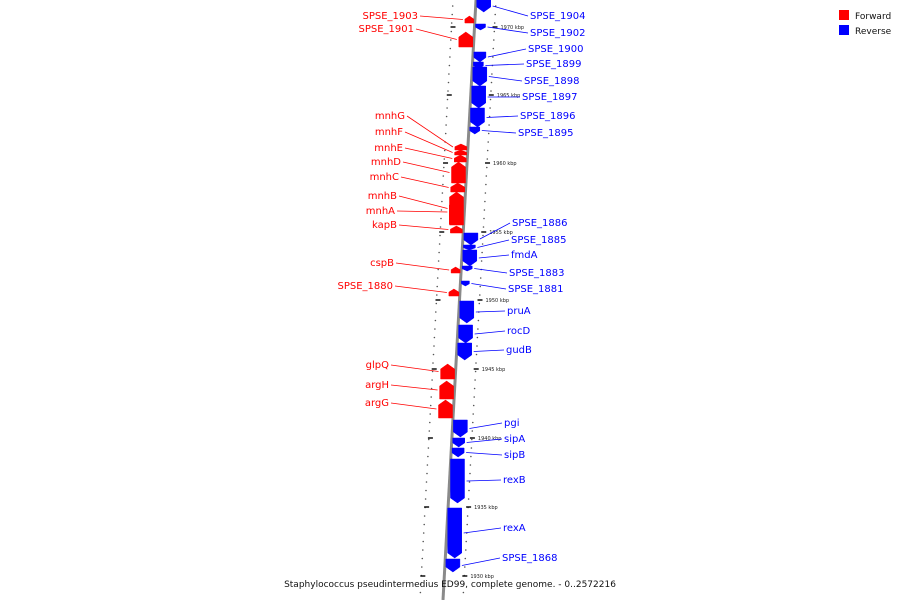 The height and width of the screenshot is (600, 900). Describe the element at coordinates (456, 229) in the screenshot. I see `gene-feature-kapB` at that location.